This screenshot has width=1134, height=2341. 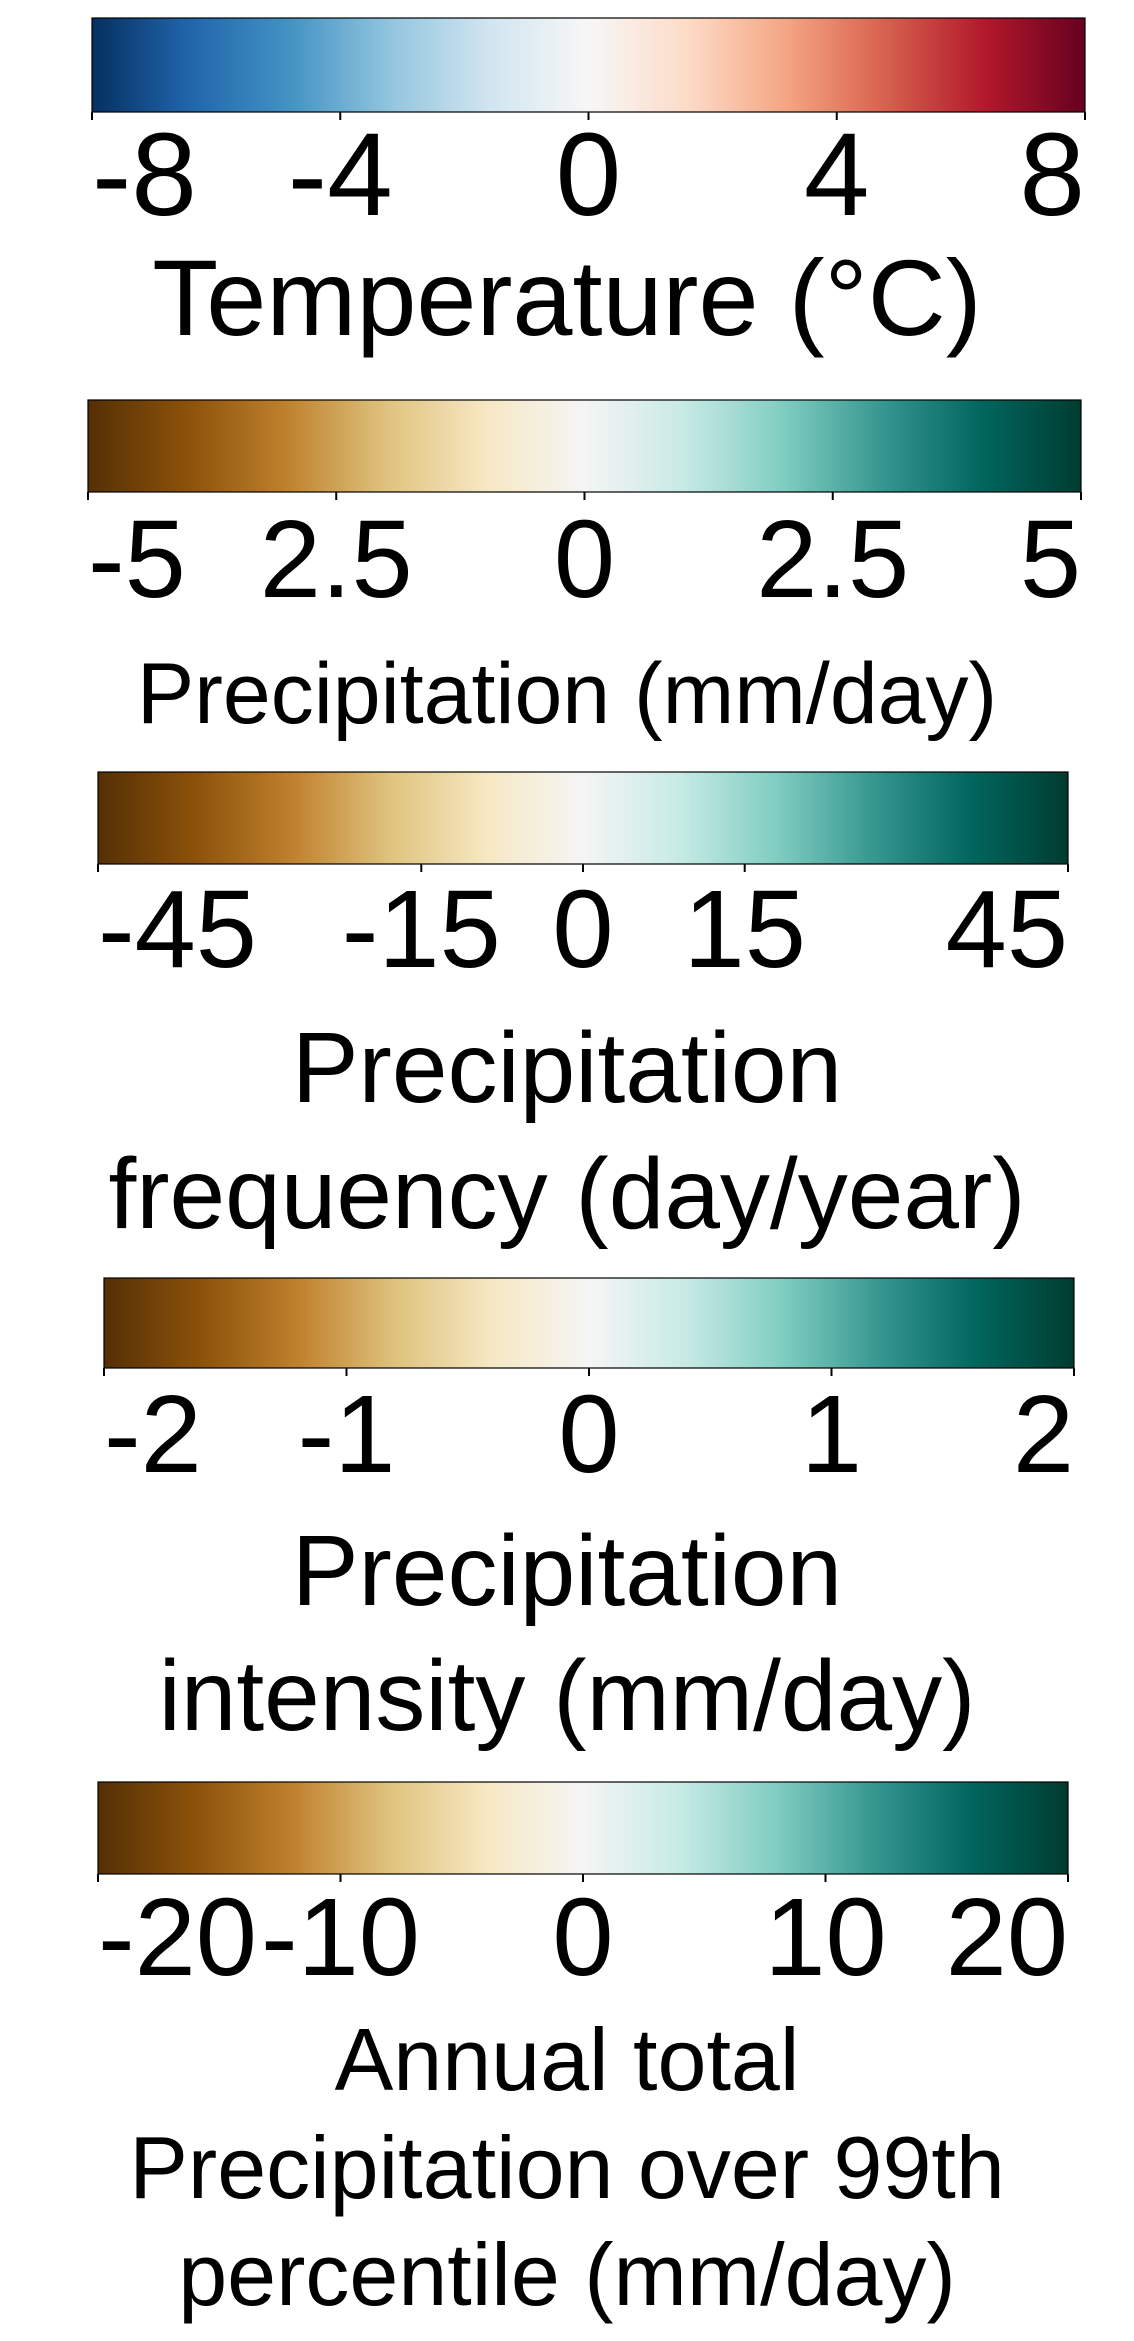 What do you see at coordinates (566, 1194) in the screenshot?
I see `colorbar-label: frequency (day/year)` at bounding box center [566, 1194].